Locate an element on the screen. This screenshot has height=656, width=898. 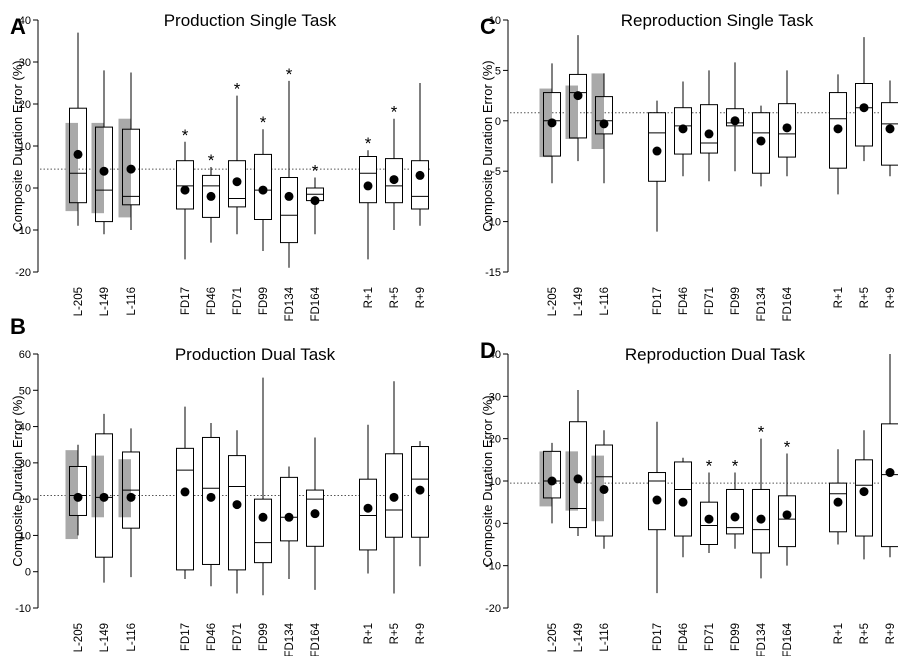
y-tick-label: 30 is located at coordinates (25, 63).